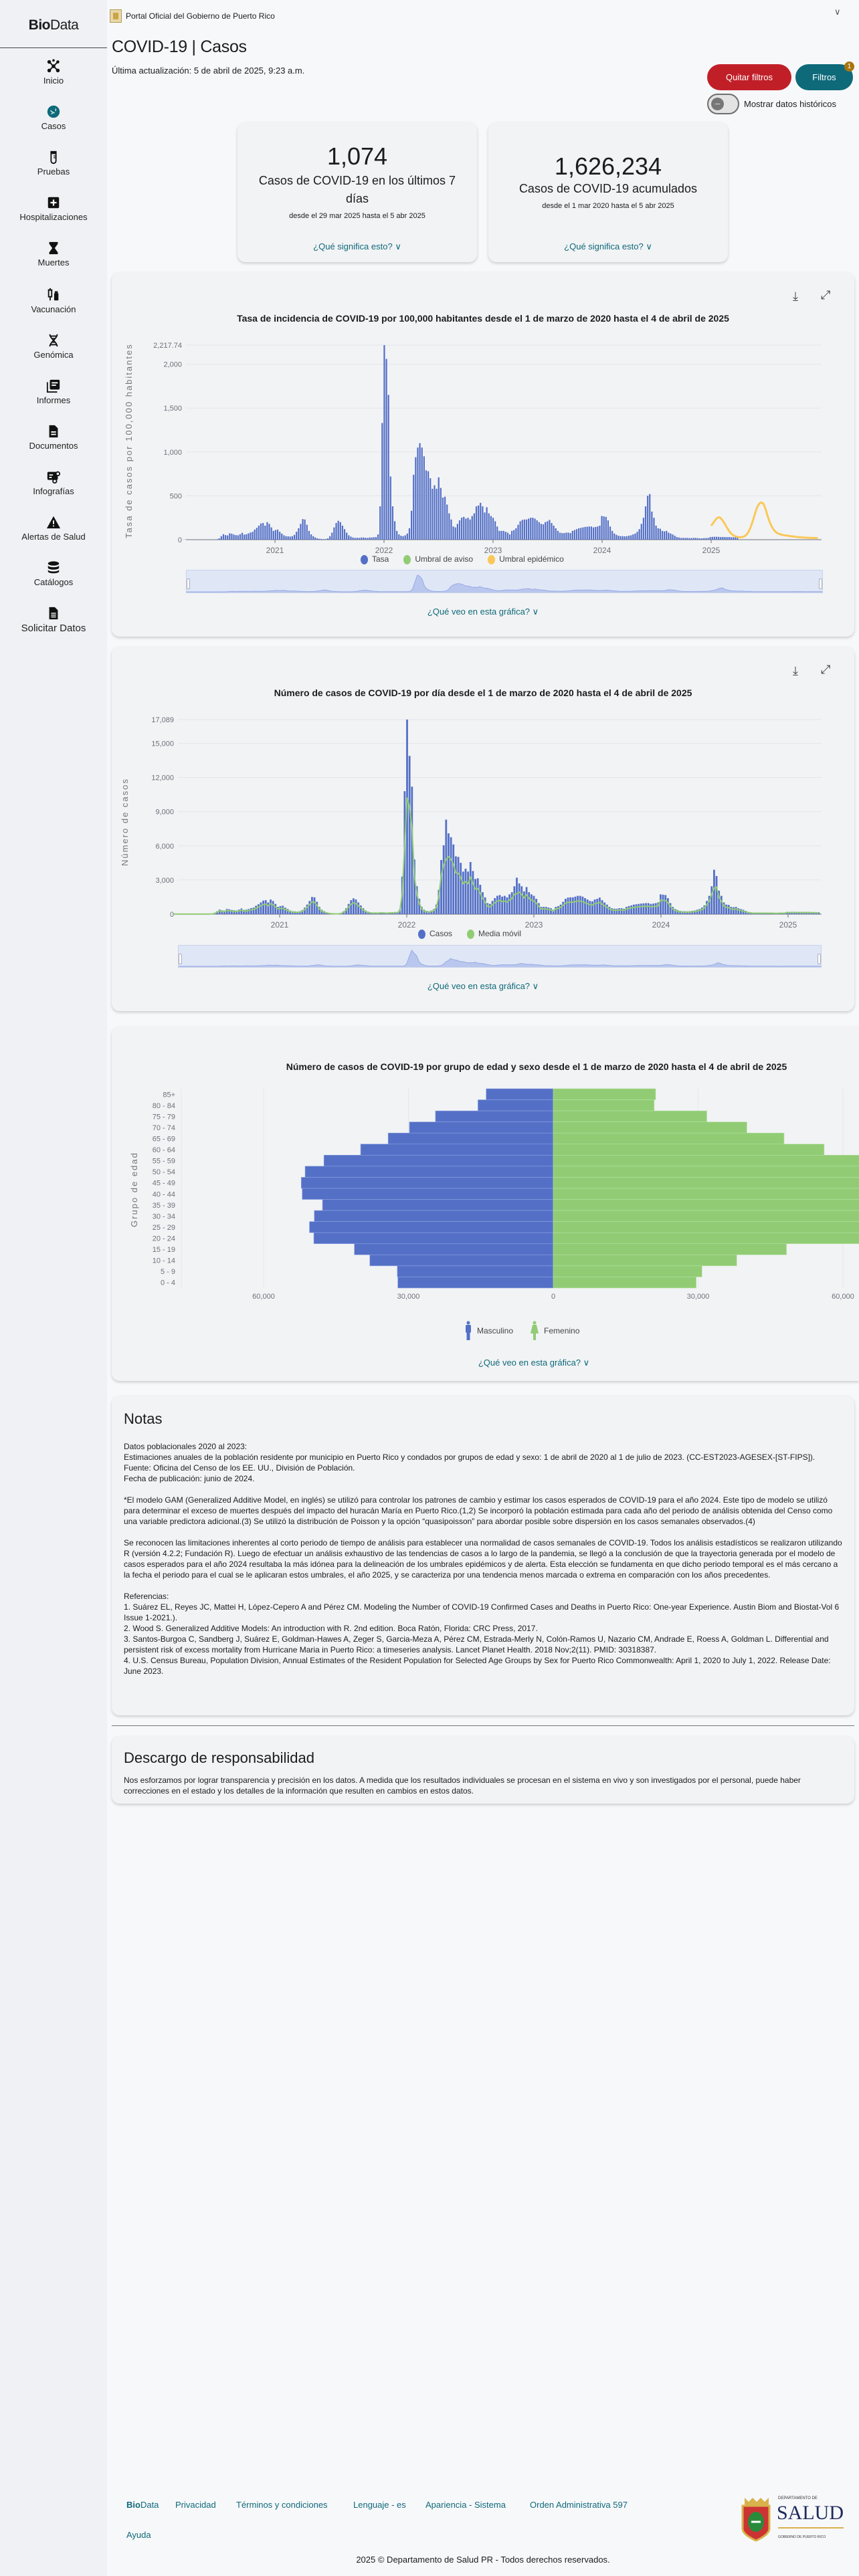  I want to click on filters-button: Filtros, so click(824, 77).